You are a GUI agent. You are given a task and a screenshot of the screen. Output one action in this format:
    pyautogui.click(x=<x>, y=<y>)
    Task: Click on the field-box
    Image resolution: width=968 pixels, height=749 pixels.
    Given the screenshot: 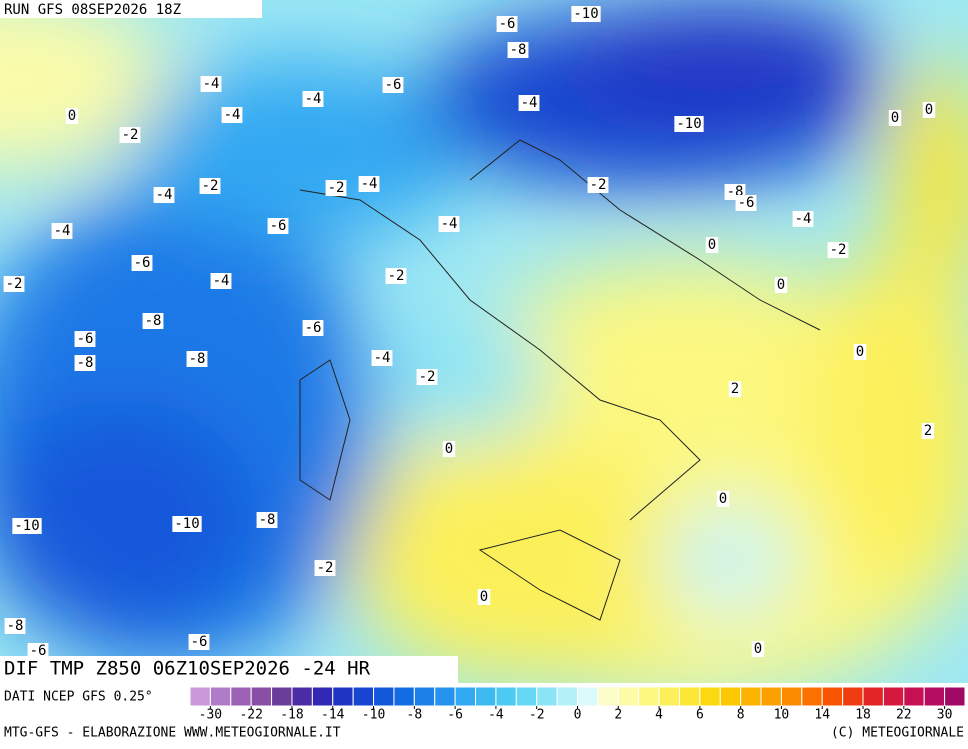 What is the action you would take?
    pyautogui.click(x=229, y=669)
    